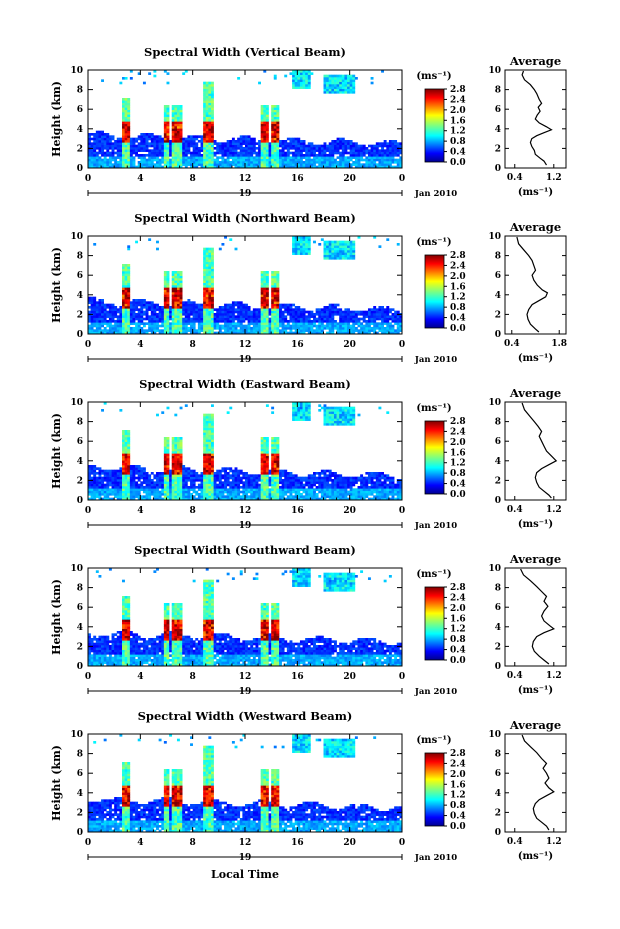  Describe the element at coordinates (245, 384) in the screenshot. I see `panel-title: Spectral Width (Eastward Beam)` at that location.